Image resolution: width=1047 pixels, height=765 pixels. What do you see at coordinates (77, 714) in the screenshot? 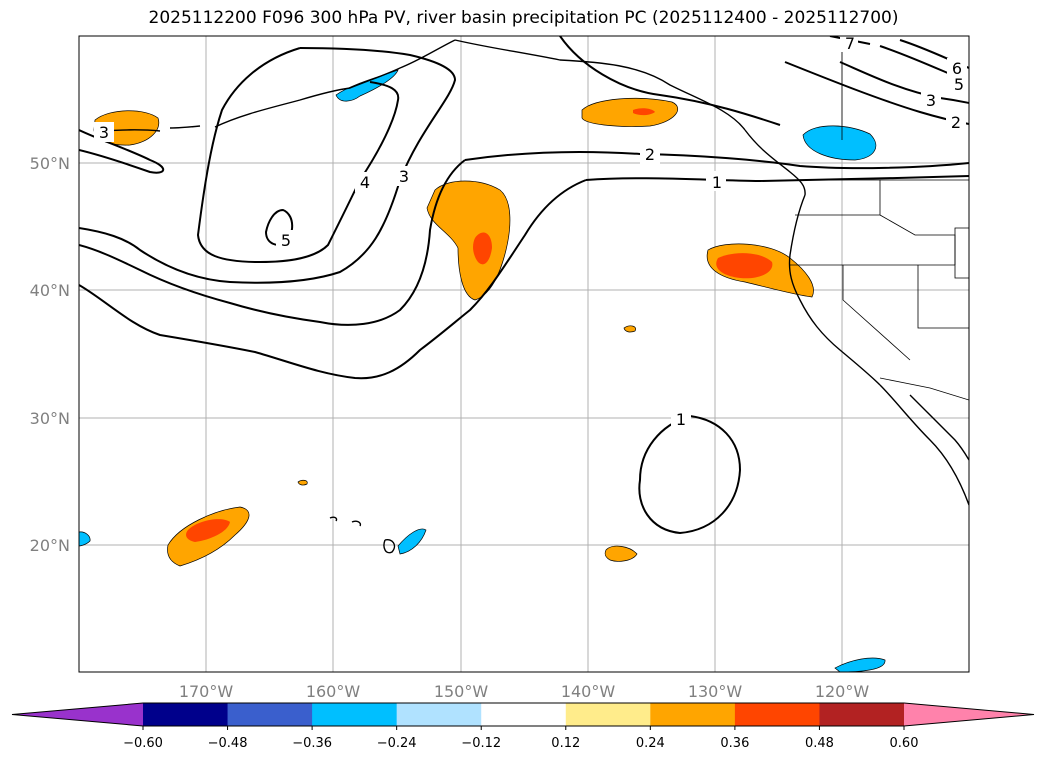
I see `colorbar-extend-low` at bounding box center [77, 714].